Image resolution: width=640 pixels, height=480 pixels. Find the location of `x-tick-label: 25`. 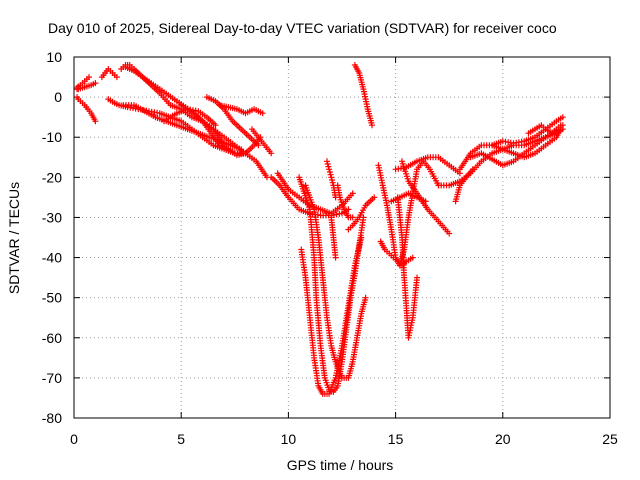

x-tick-label: 25 is located at coordinates (610, 439).